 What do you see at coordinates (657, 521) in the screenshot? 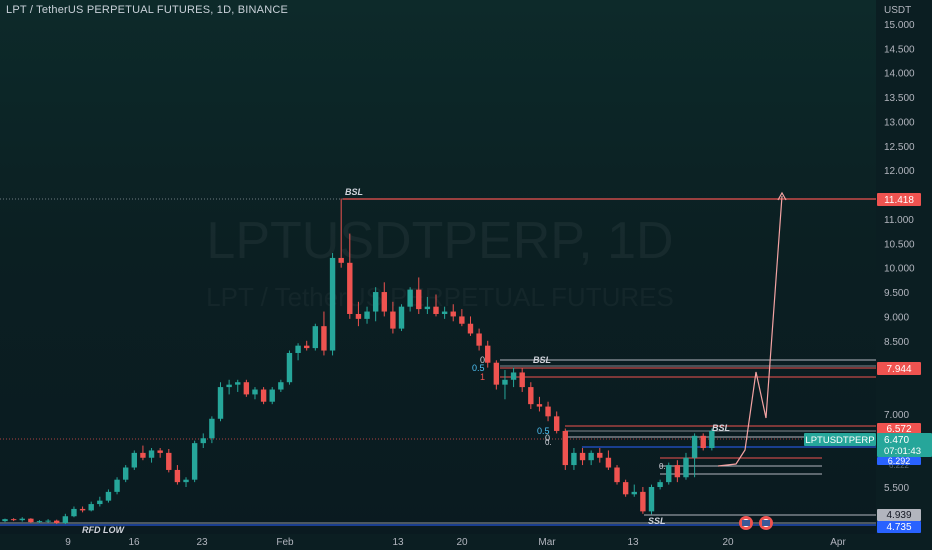
I see `annotation-ssl: SSL` at bounding box center [657, 521].